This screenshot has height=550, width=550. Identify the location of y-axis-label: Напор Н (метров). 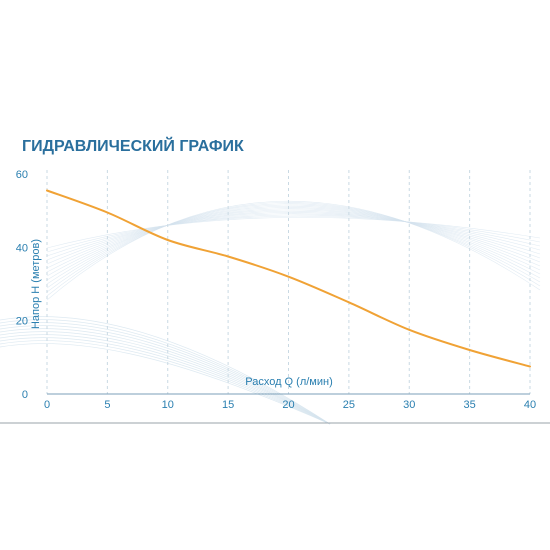
(36, 284).